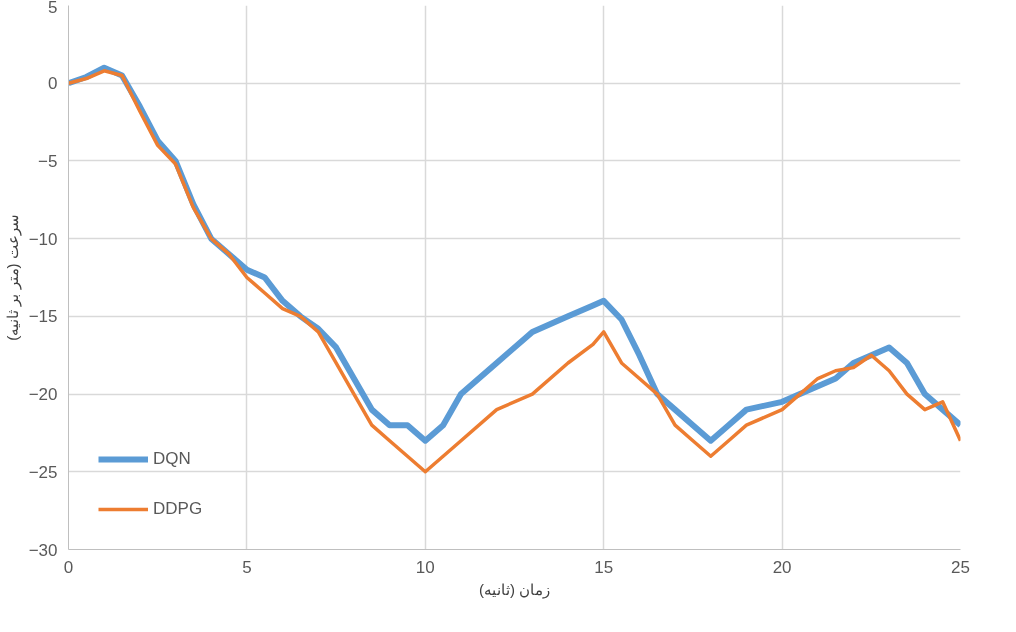 This screenshot has width=1016, height=632. I want to click on y-tick-label: −5, so click(48, 161).